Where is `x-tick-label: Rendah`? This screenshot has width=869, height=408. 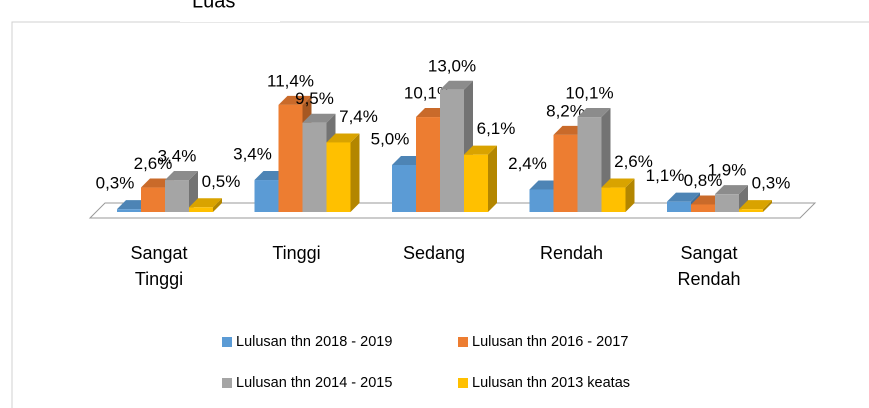 x-tick-label: Rendah is located at coordinates (571, 253).